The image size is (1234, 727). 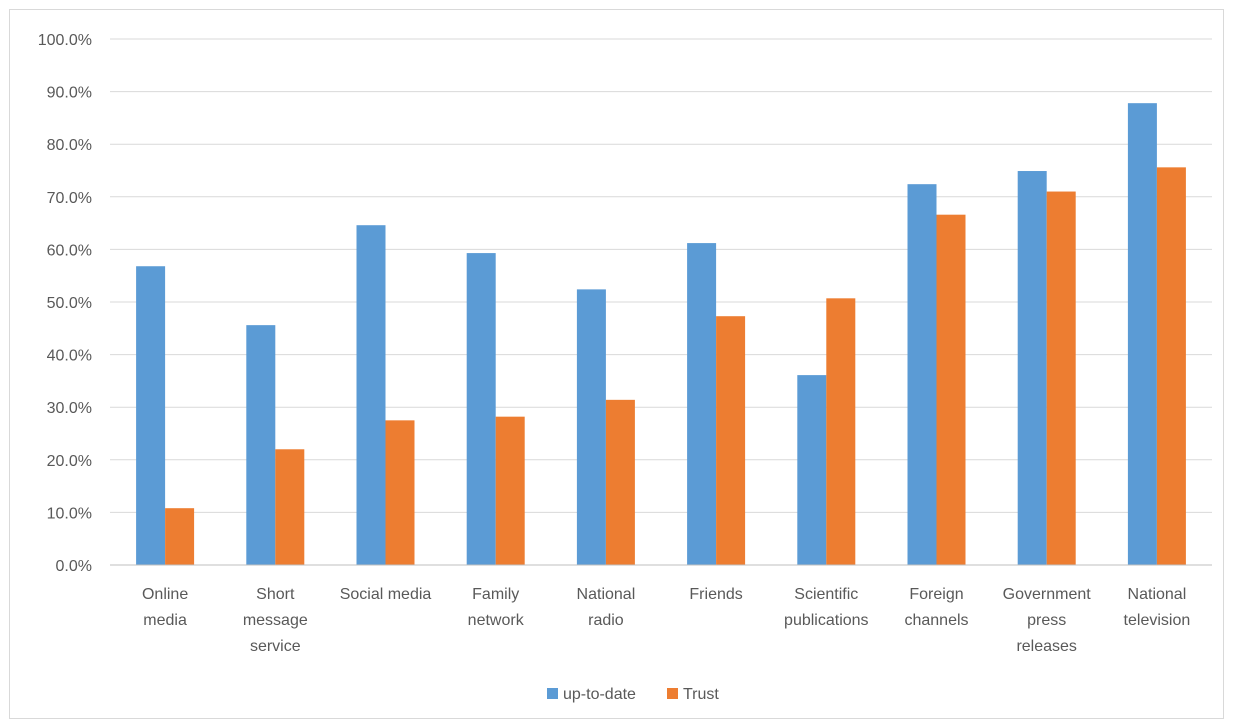 What do you see at coordinates (826, 620) in the screenshot?
I see `x-tick-label: publications` at bounding box center [826, 620].